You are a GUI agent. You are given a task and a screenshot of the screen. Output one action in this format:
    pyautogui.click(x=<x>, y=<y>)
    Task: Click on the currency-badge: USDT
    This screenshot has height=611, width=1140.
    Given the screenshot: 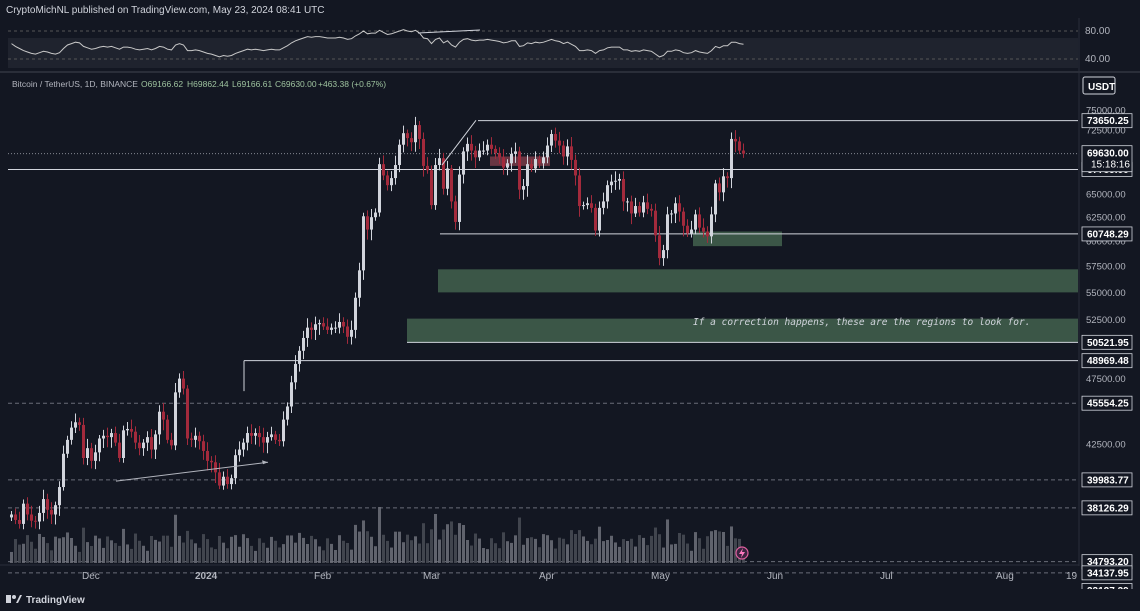 What is the action you would take?
    pyautogui.click(x=1099, y=85)
    